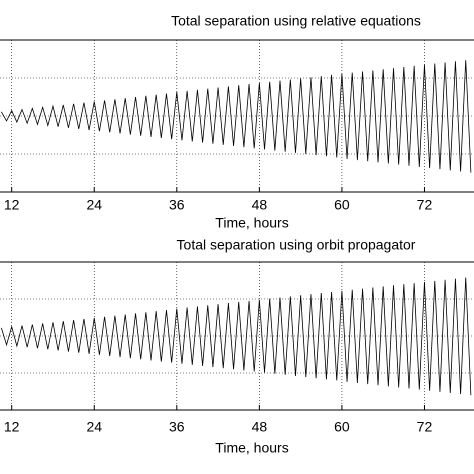  Describe the element at coordinates (296, 245) in the screenshot. I see `chart-title: Total separation using orbit propagator` at that location.